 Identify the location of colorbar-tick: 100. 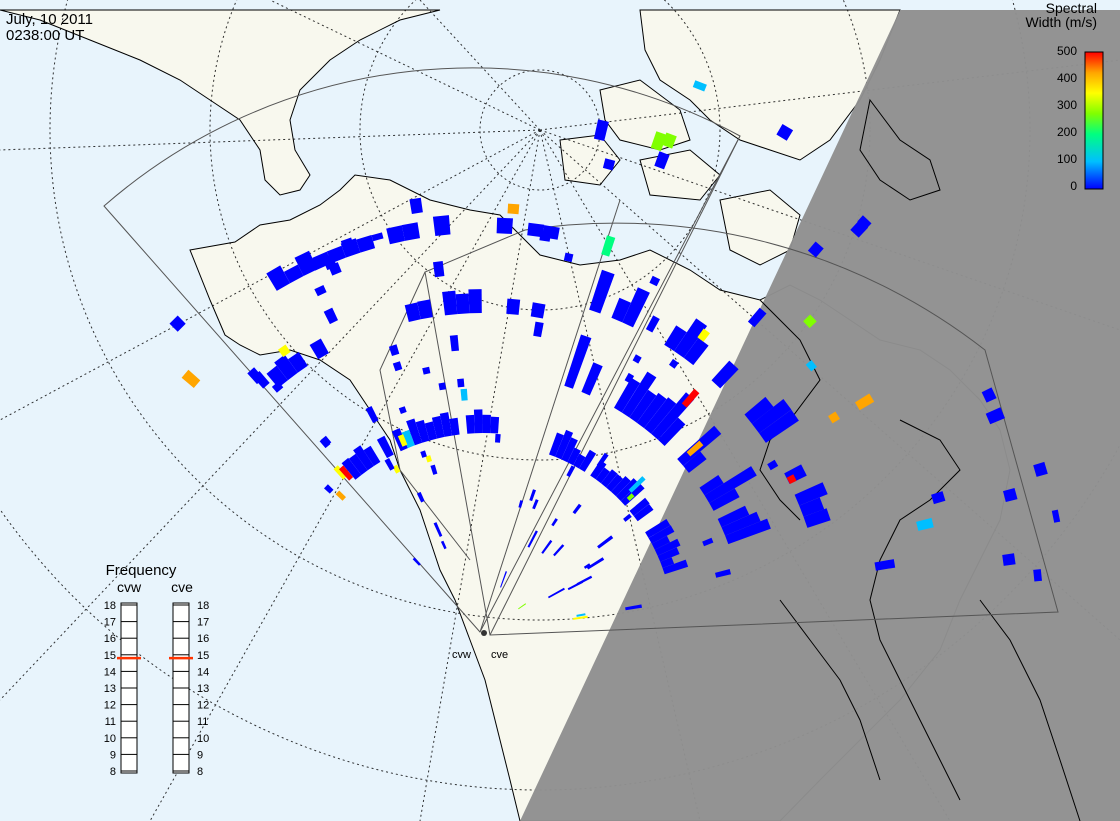
(1067, 159).